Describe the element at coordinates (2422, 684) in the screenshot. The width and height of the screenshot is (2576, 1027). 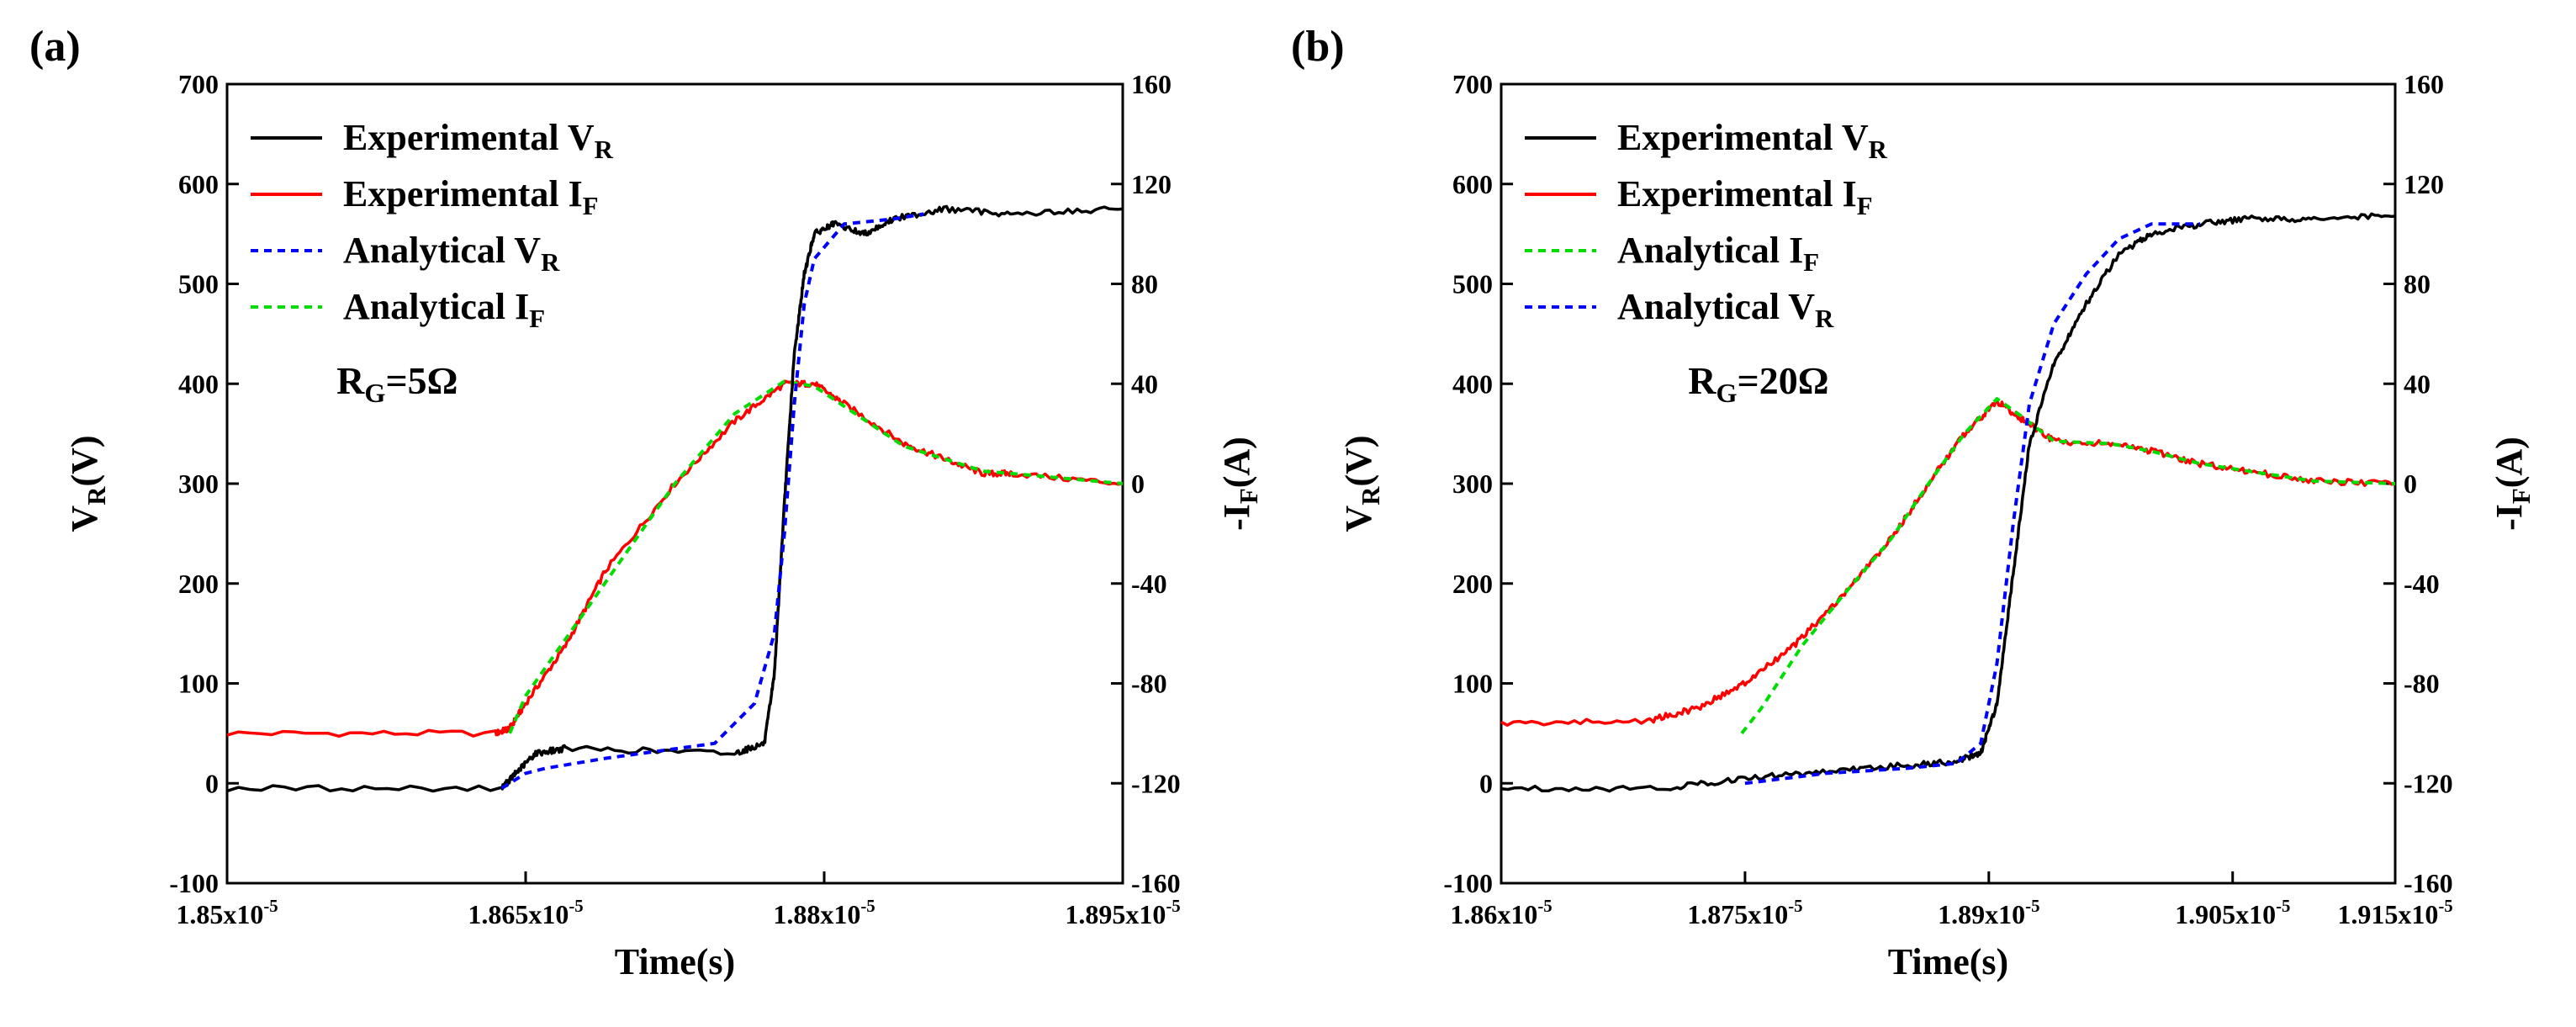
I see `y2-tick-label: -80` at that location.